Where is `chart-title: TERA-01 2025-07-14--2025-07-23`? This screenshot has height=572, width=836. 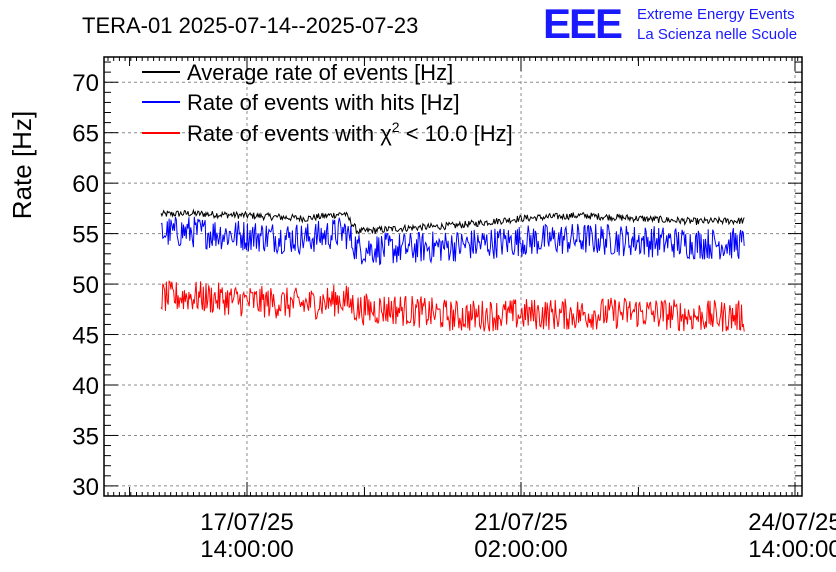
chart-title: TERA-01 2025-07-14--2025-07-23 is located at coordinates (250, 25).